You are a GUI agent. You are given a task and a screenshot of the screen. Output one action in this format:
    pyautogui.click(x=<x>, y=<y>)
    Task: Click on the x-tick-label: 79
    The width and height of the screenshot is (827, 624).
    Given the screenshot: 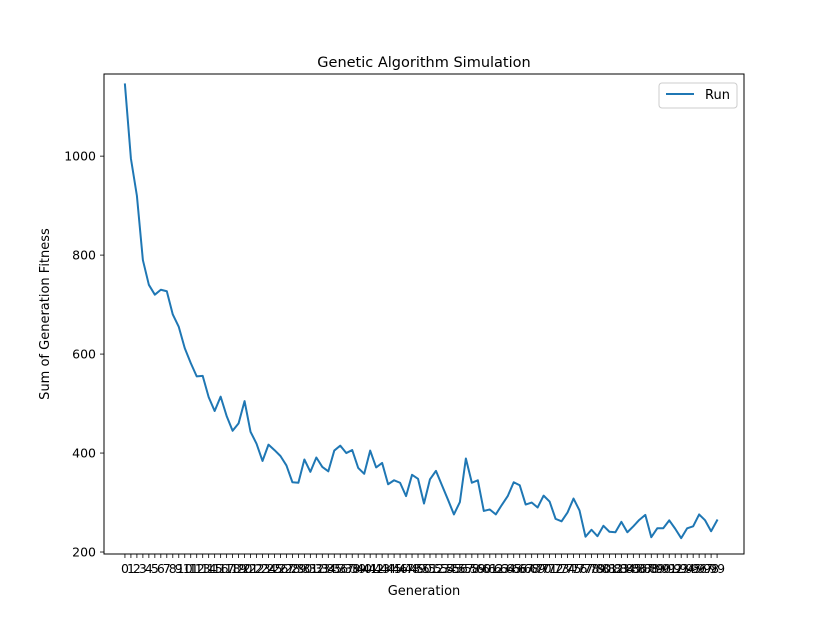 What is the action you would take?
    pyautogui.click(x=598, y=568)
    